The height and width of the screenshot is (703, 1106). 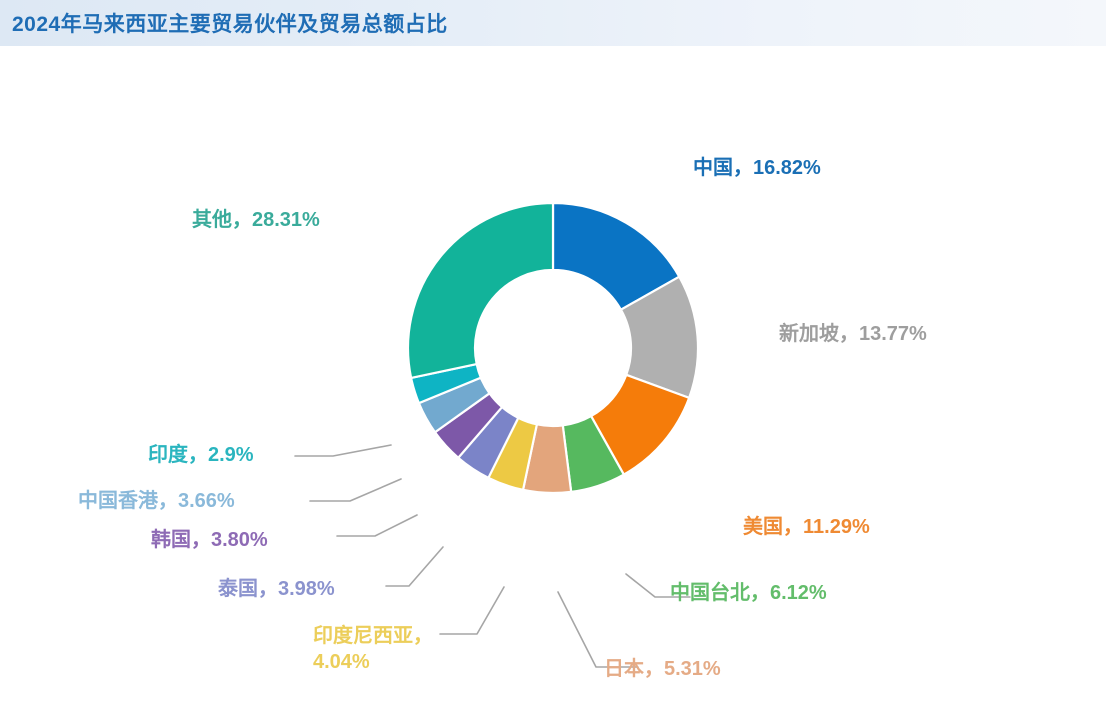 What do you see at coordinates (748, 593) in the screenshot?
I see `label-taipei: 中国台北，6.12%` at bounding box center [748, 593].